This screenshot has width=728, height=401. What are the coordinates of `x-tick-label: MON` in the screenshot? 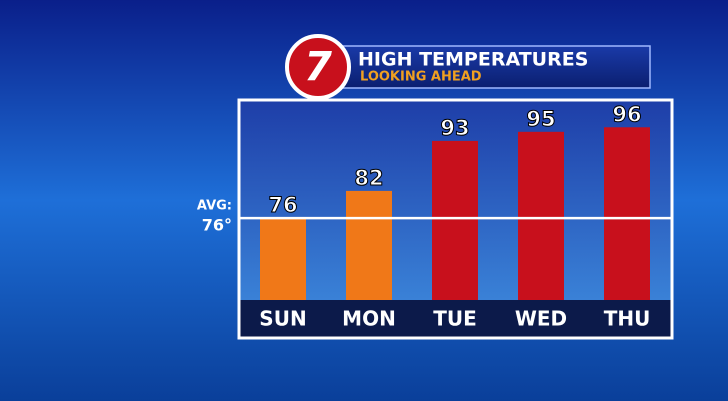 It's located at (369, 319).